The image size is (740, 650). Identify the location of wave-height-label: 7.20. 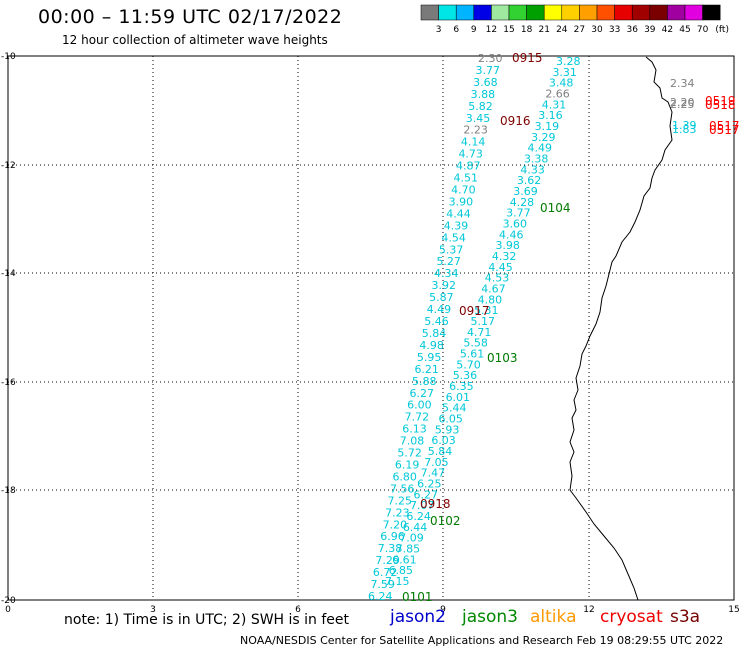
(395, 524).